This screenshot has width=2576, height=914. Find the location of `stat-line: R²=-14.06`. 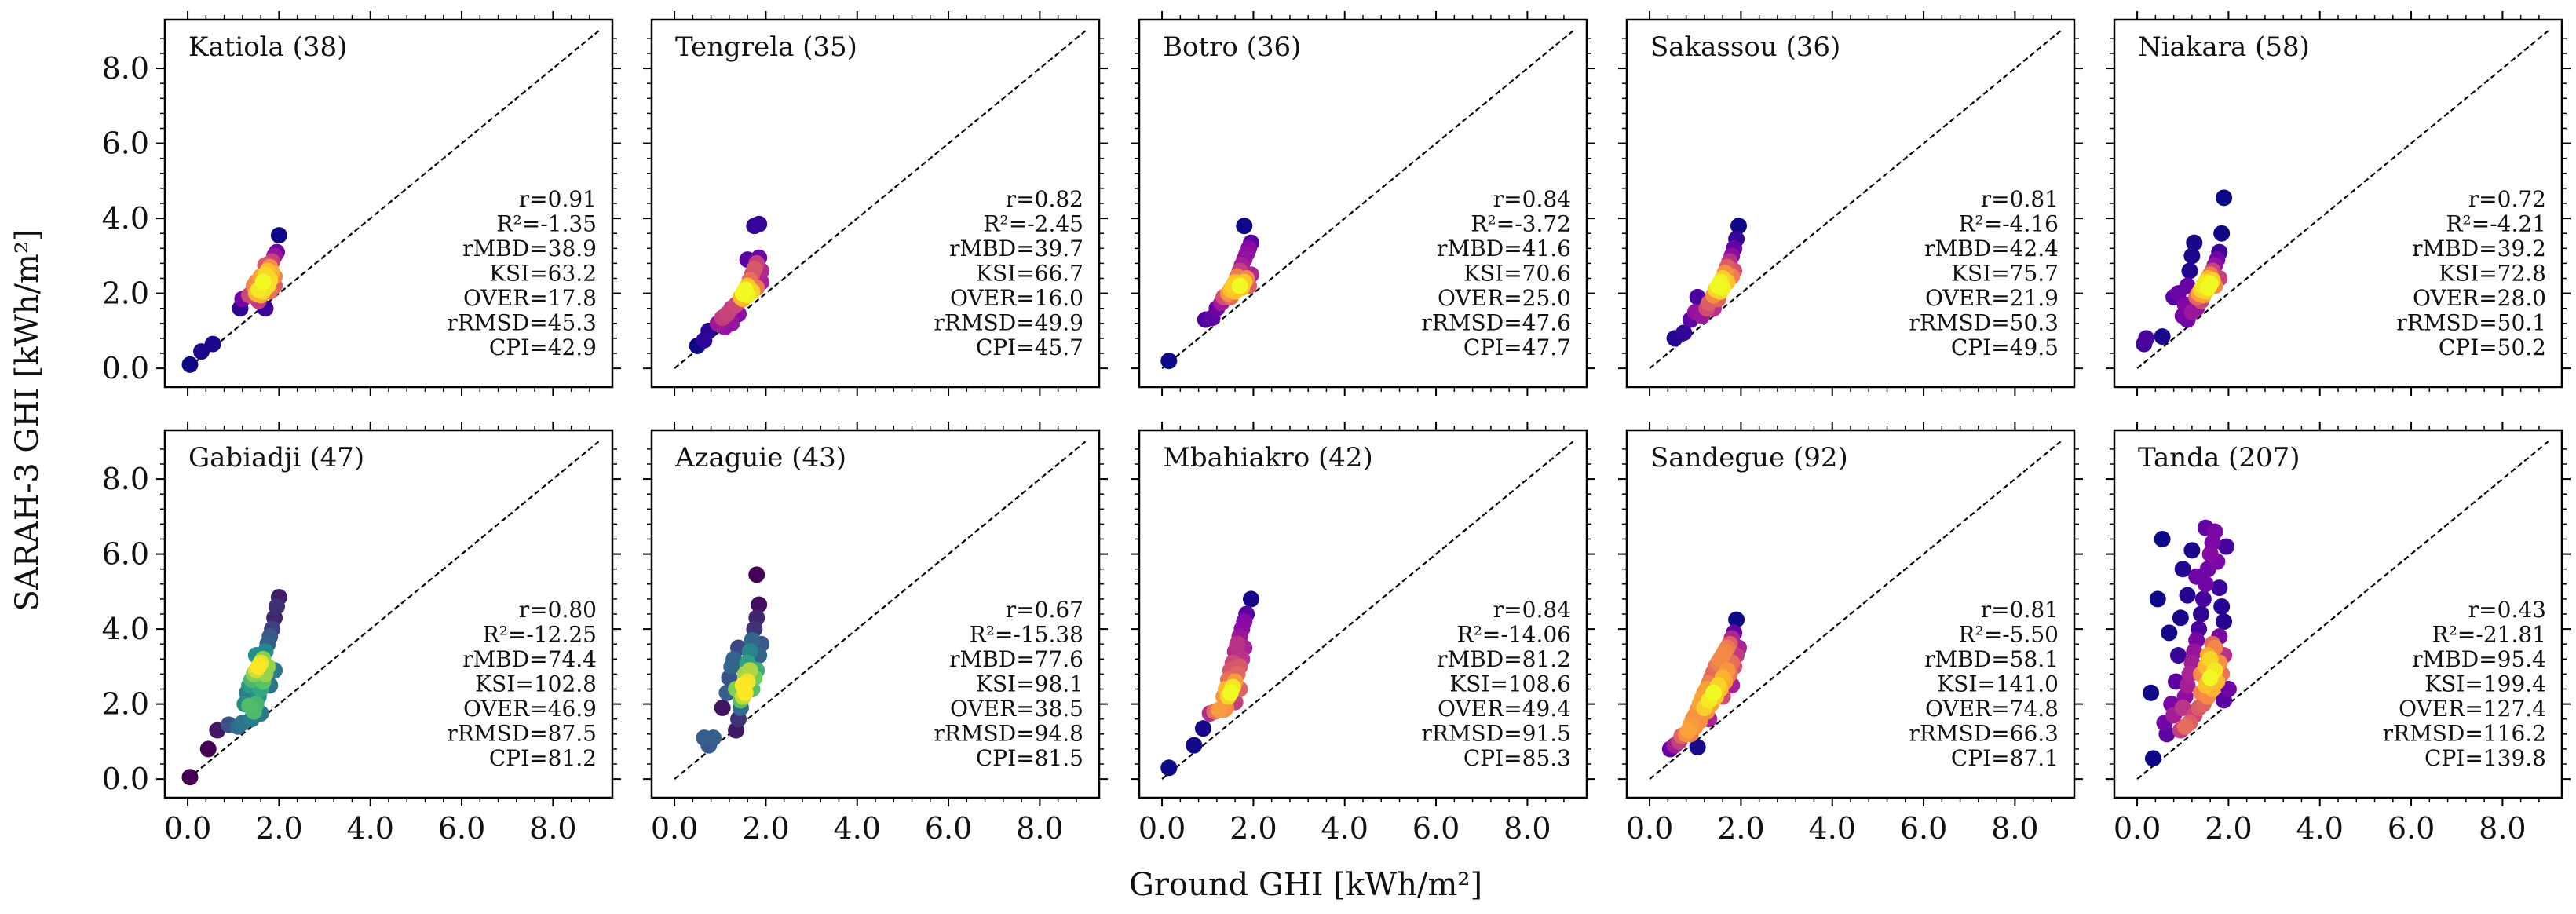

stat-line: R²=-14.06 is located at coordinates (1514, 635).